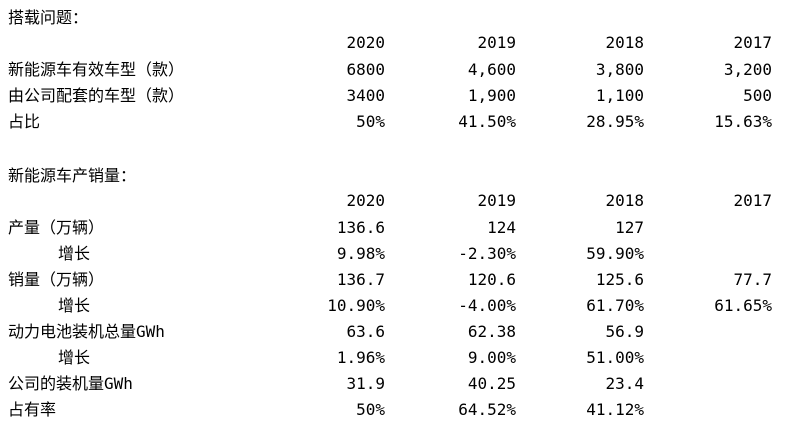 This screenshot has width=800, height=430. Describe the element at coordinates (400, 410) in the screenshot. I see `table-row: 占有率 50% 64.52% 41.12%` at that location.